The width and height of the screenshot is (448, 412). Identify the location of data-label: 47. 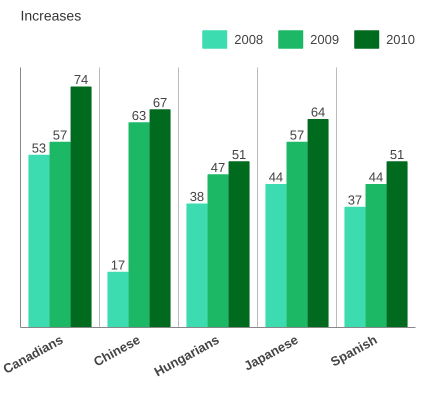
(218, 167).